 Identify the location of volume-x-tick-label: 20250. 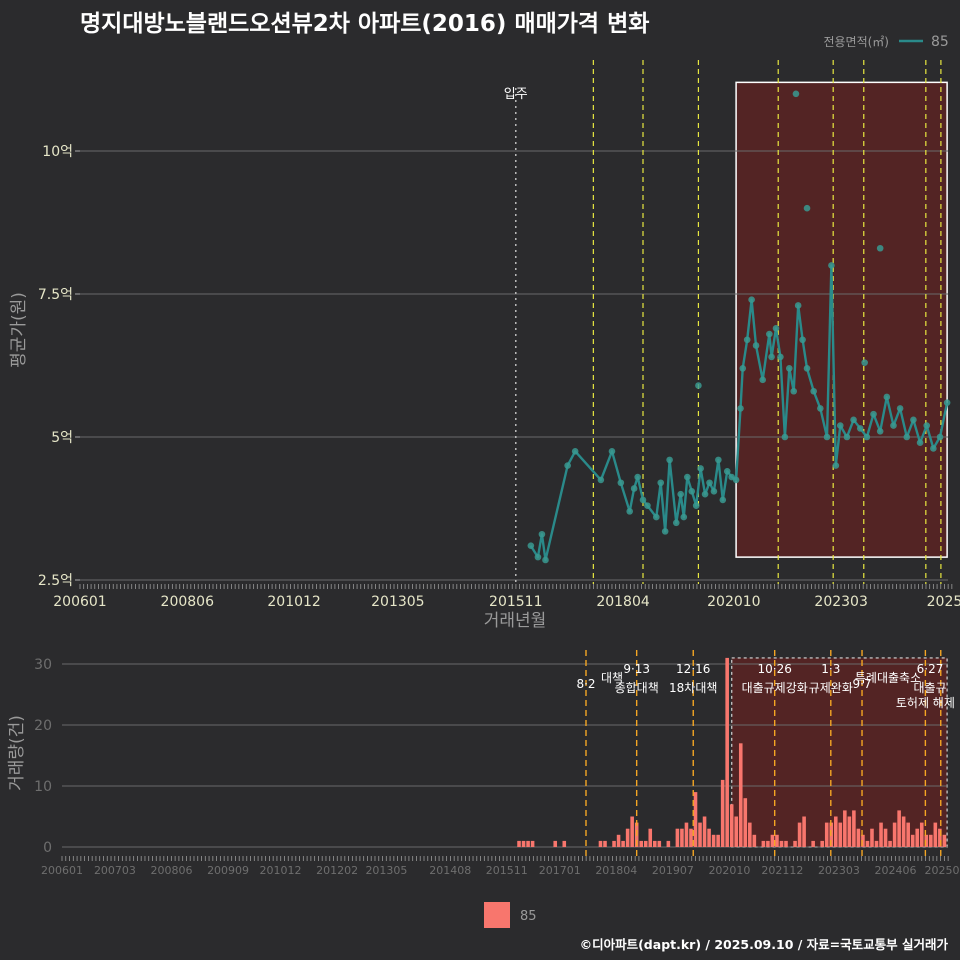
(942, 870).